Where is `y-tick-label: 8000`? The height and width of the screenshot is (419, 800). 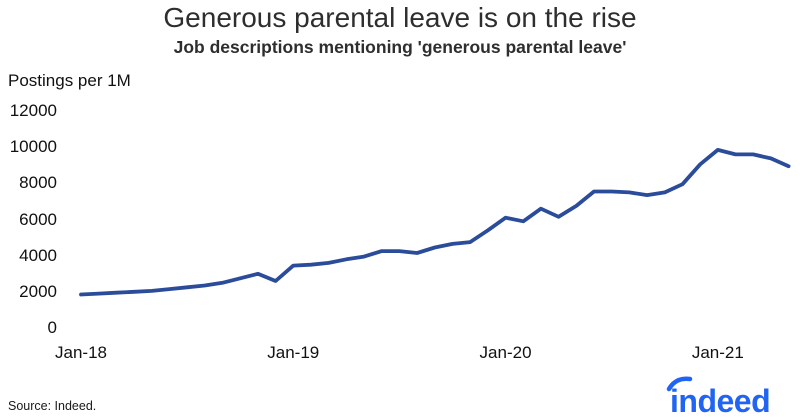 y-tick-label: 8000 is located at coordinates (38, 183).